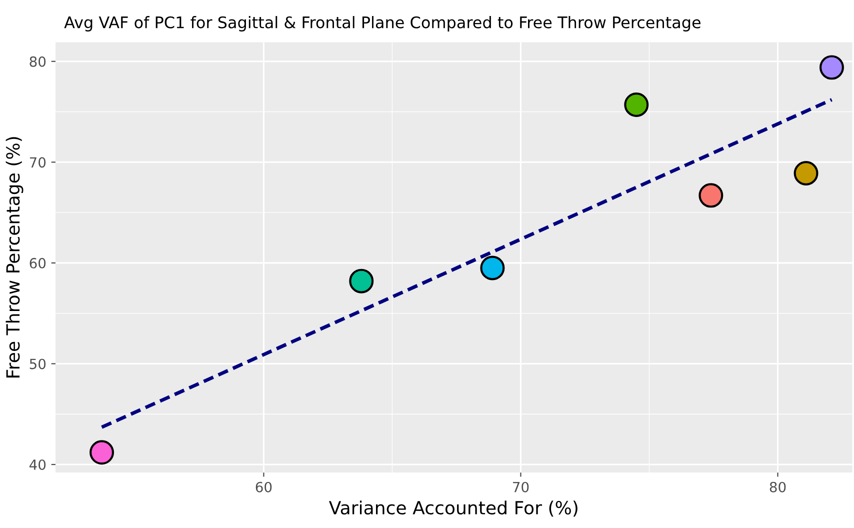  Describe the element at coordinates (38, 364) in the screenshot. I see `y-tick-label: 50` at that location.